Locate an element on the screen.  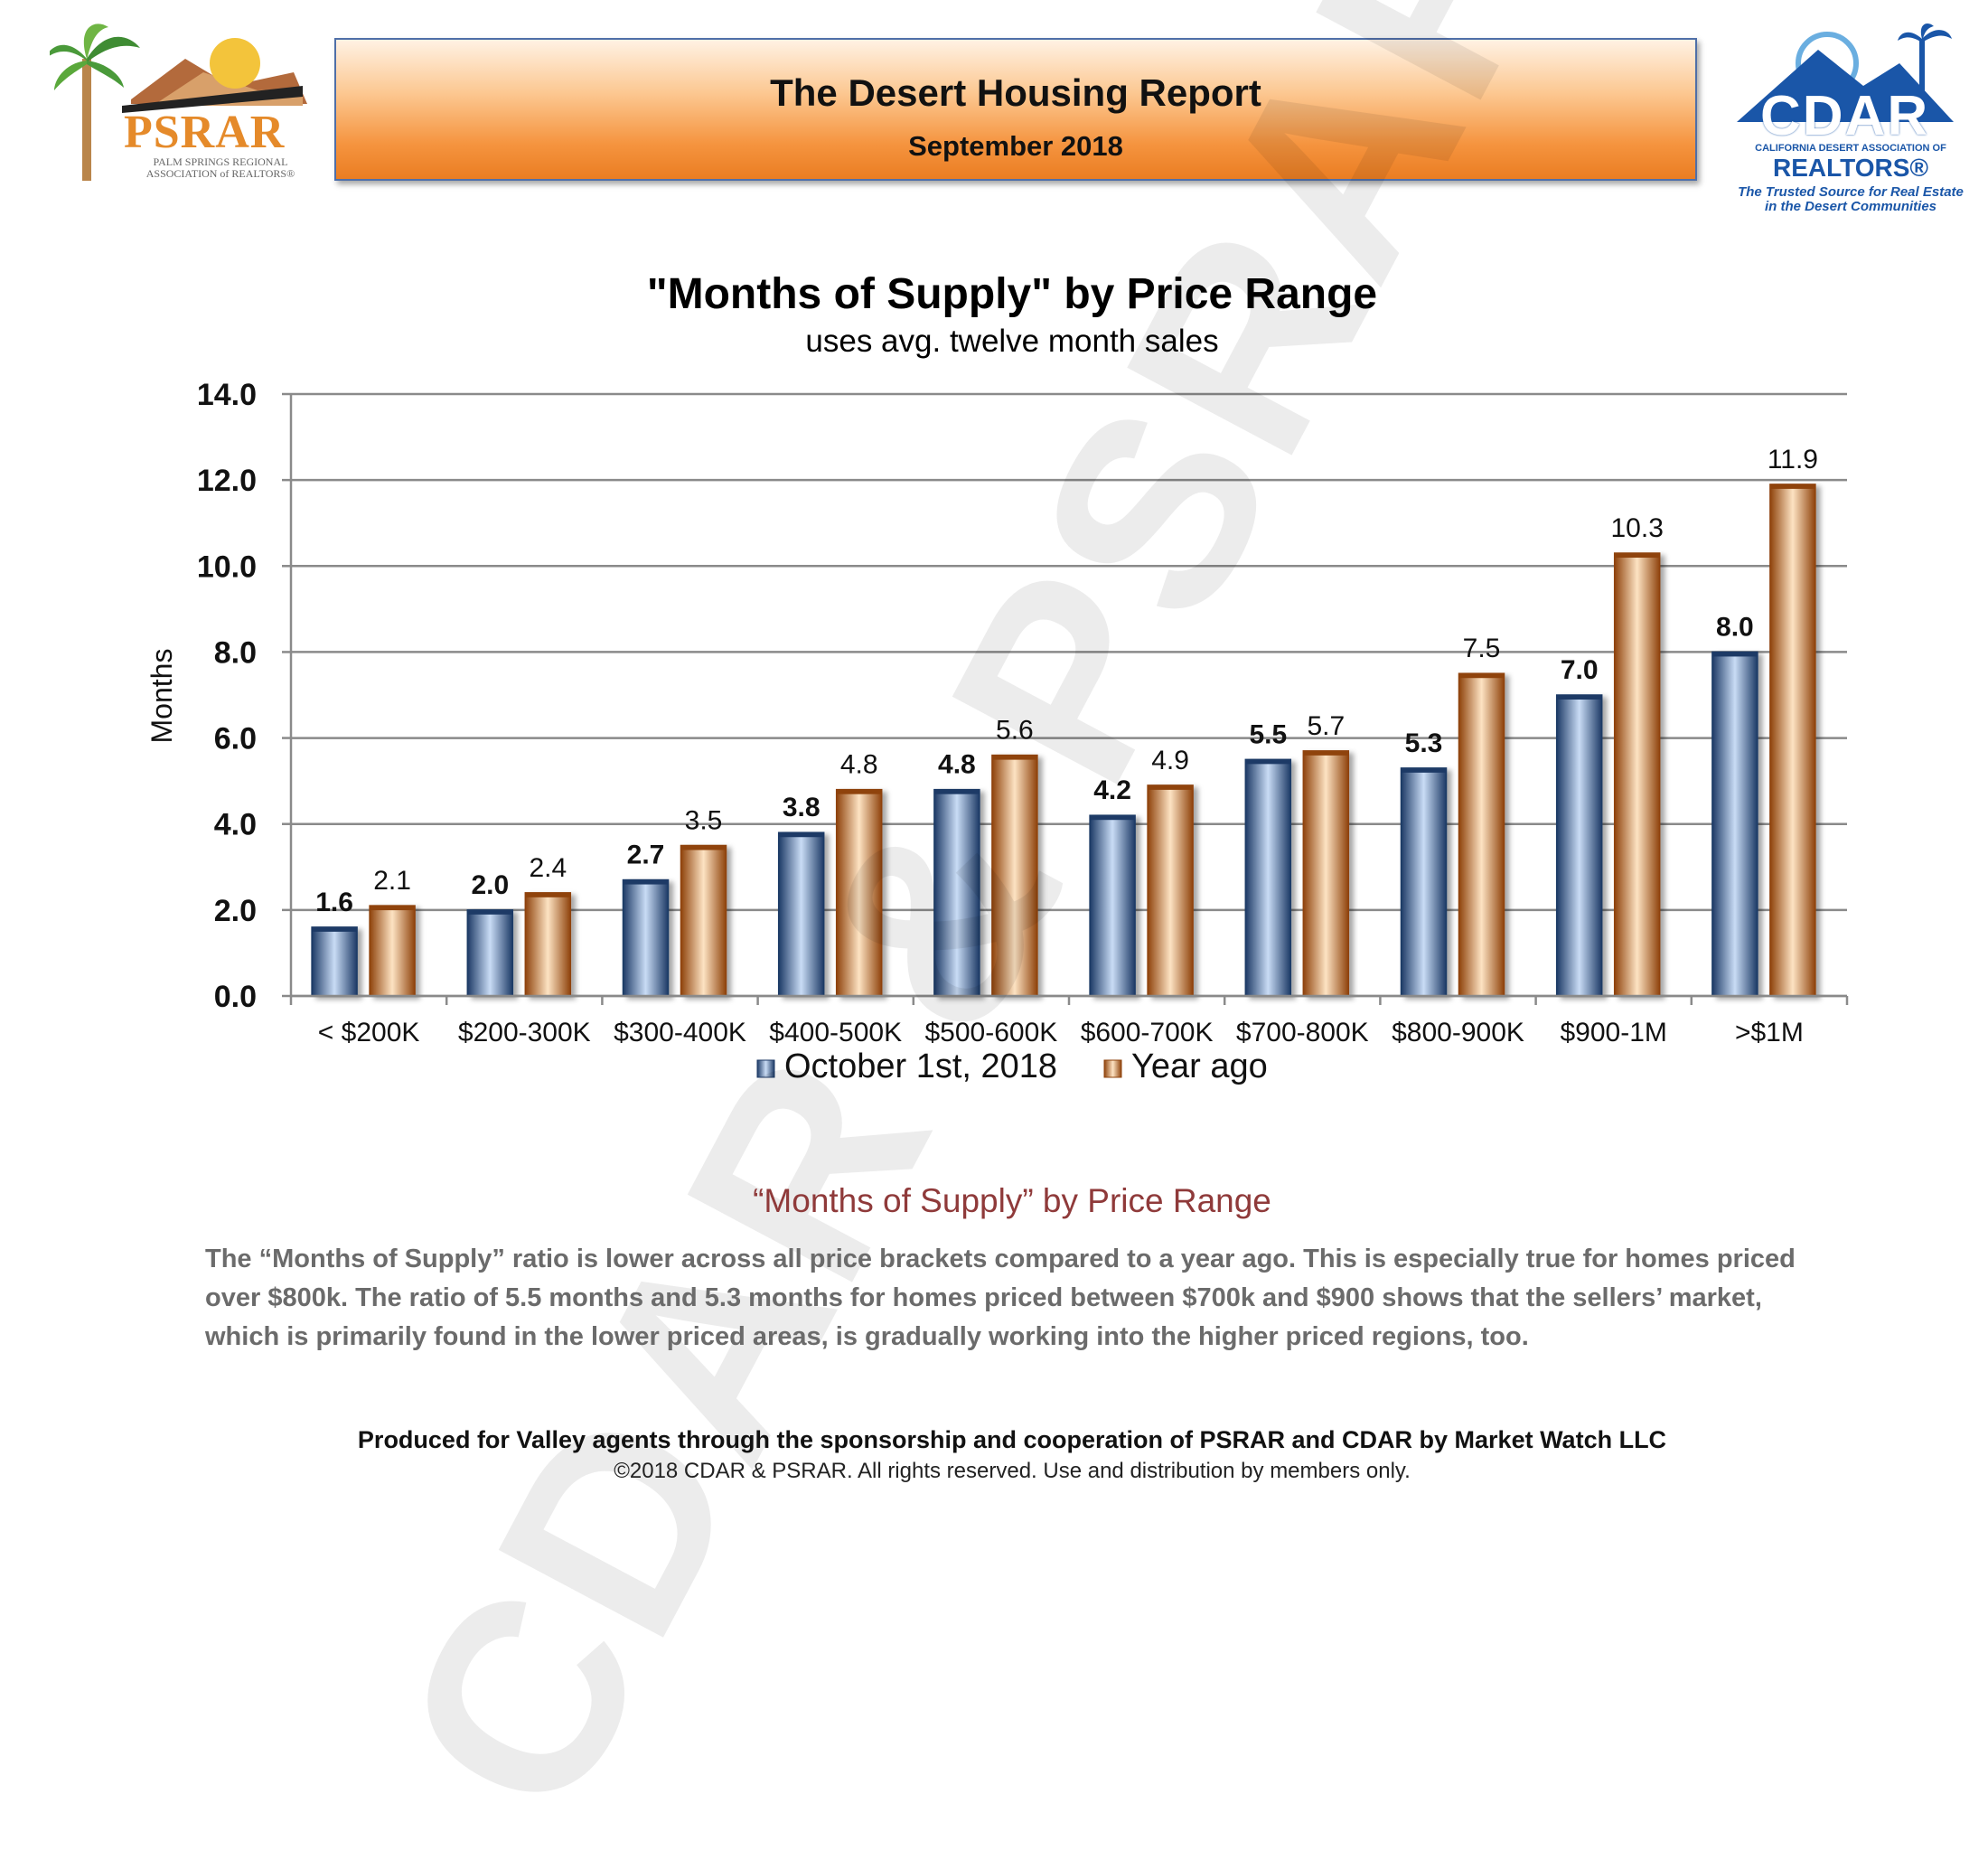
data-label-year-ago: 3.5 is located at coordinates (704, 821).